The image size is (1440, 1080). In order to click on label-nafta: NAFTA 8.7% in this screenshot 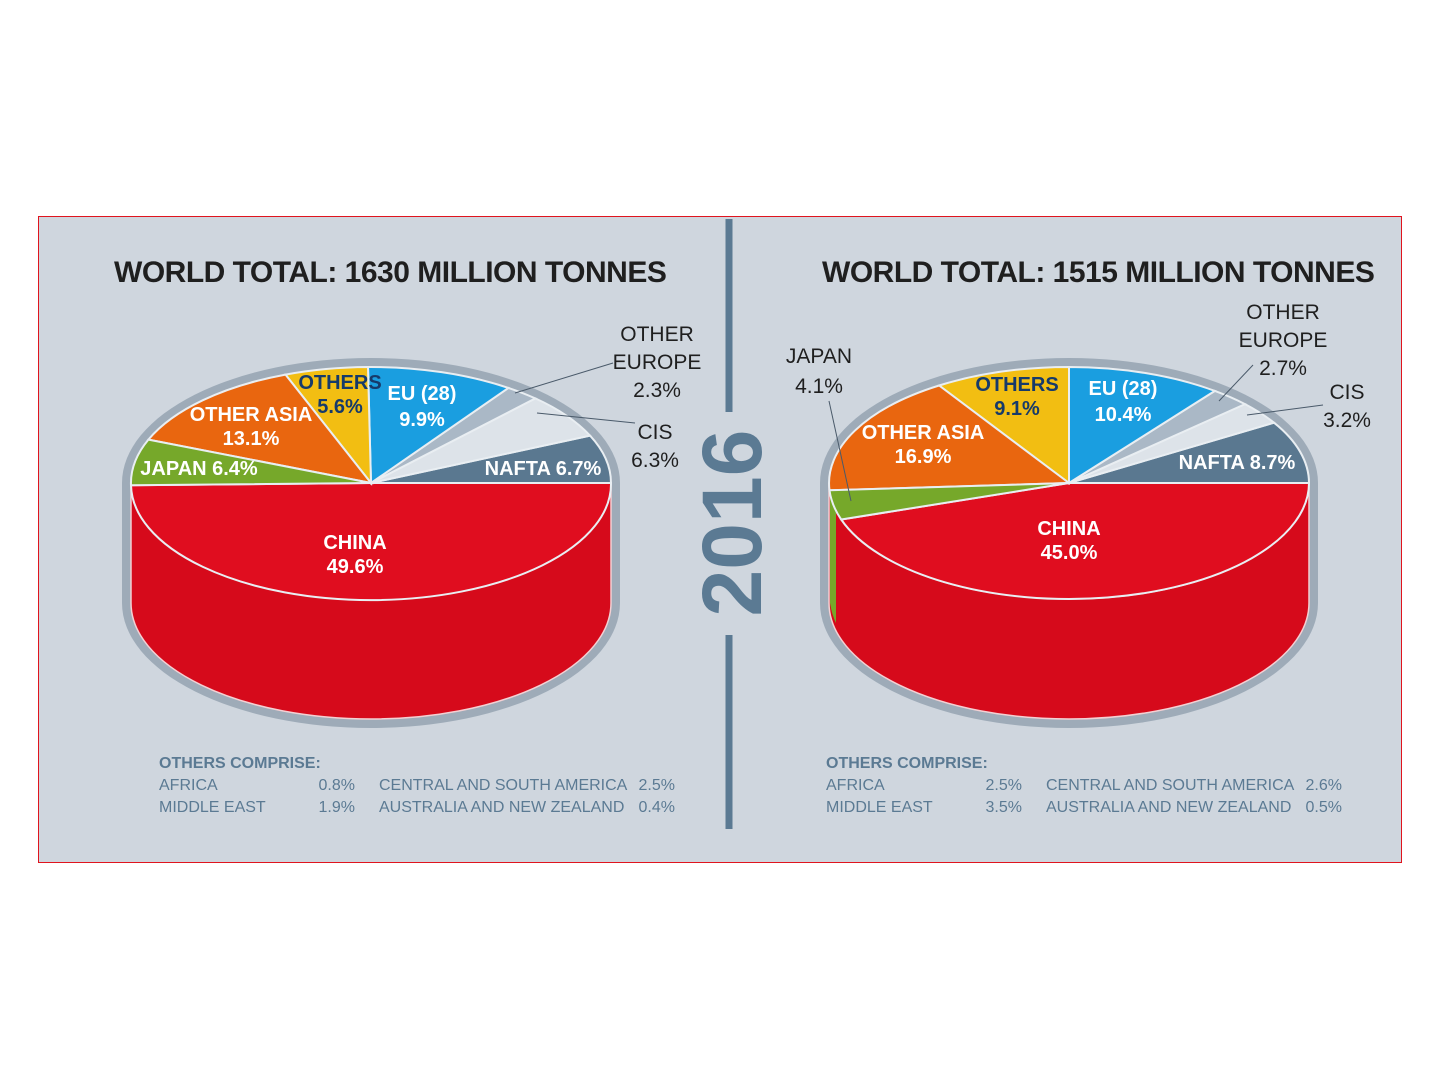, I will do `click(1237, 463)`.